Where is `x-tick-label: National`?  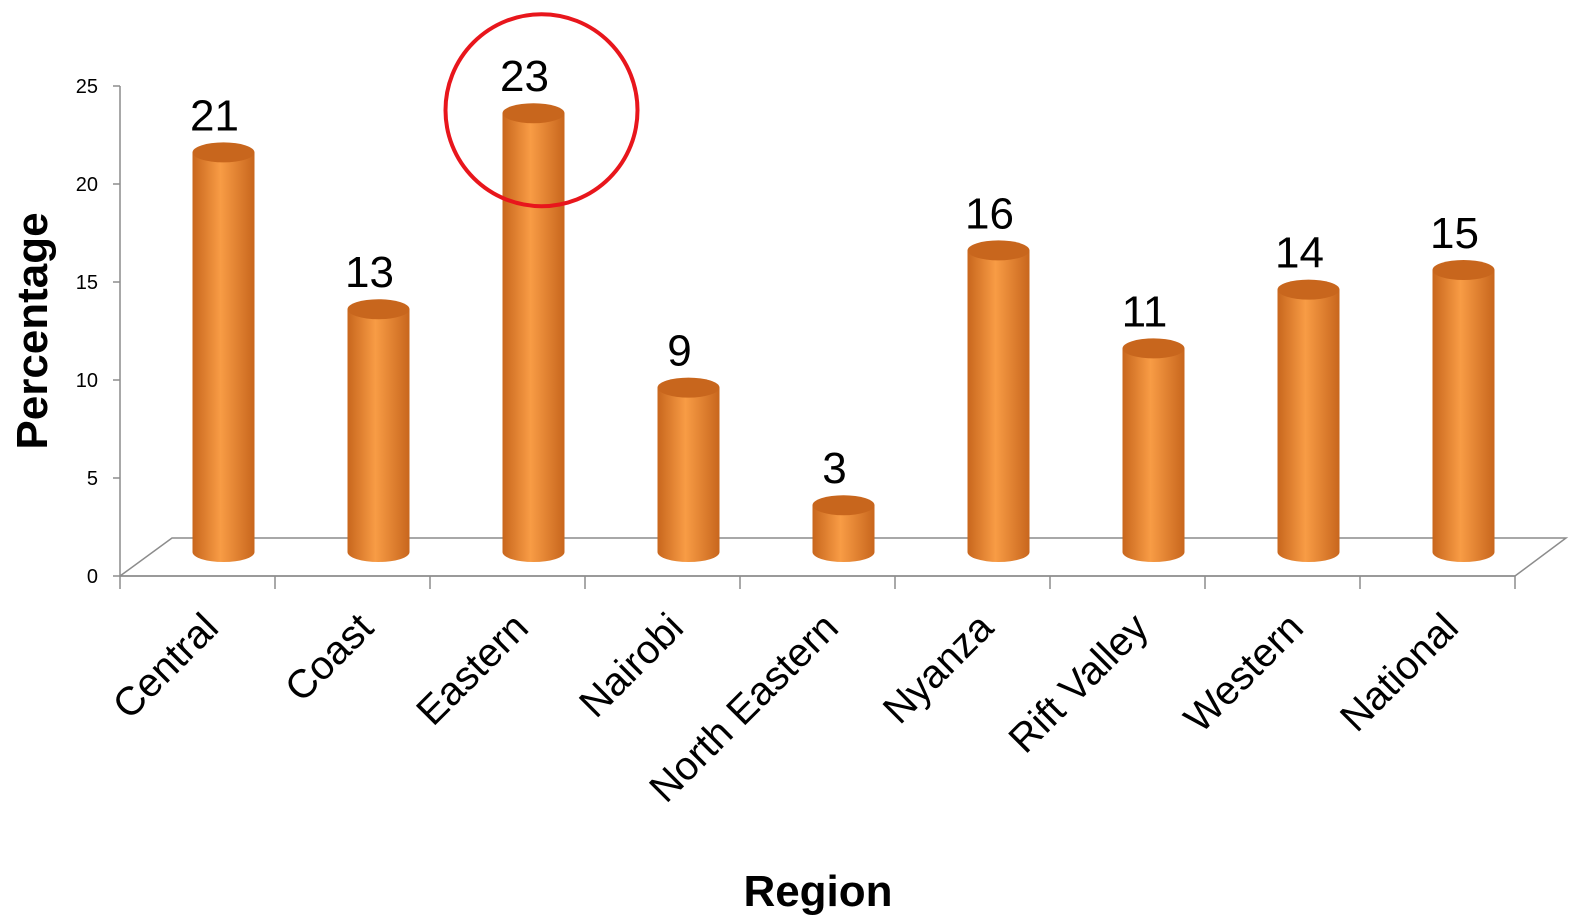 x-tick-label: National is located at coordinates (1399, 672).